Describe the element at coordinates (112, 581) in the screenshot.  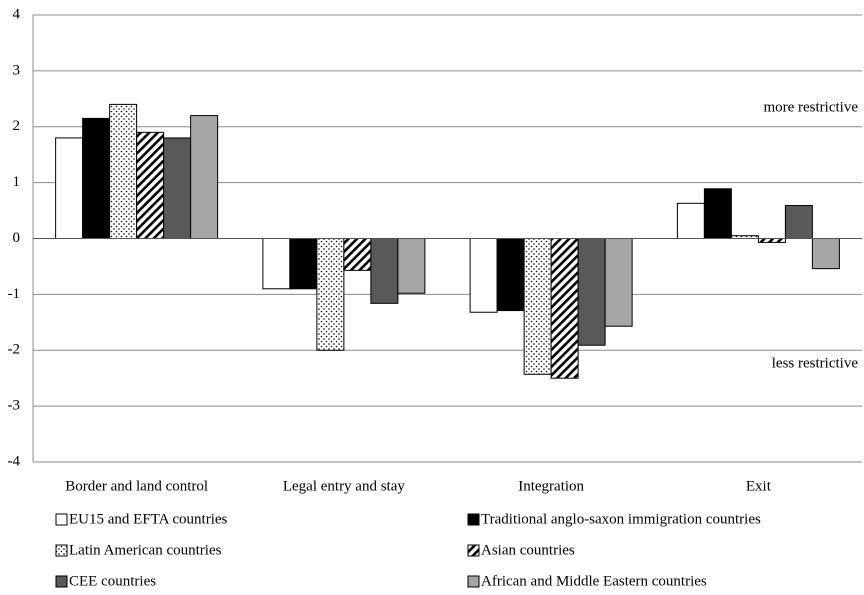
I see `legend-label: CEE countries` at that location.